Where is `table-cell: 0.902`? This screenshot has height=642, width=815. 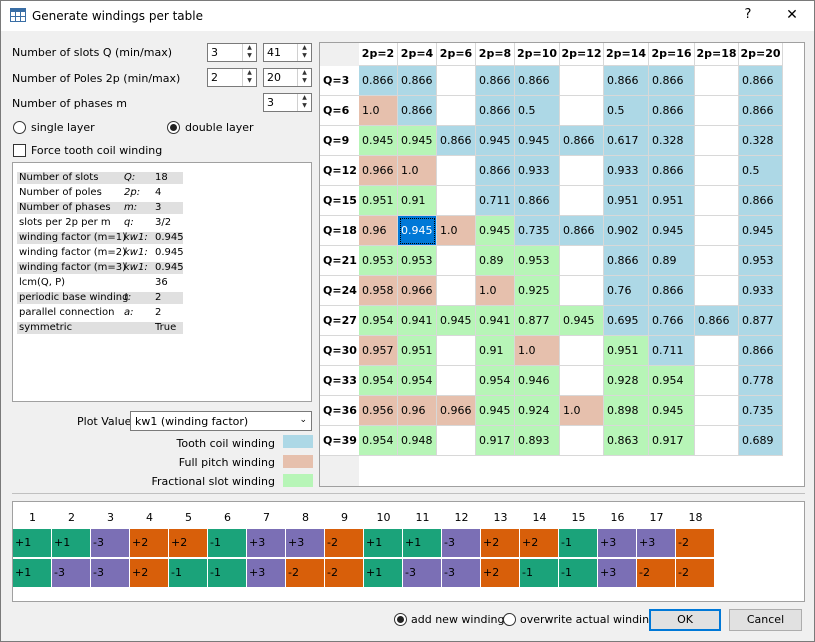
table-cell: 0.902 is located at coordinates (626, 231).